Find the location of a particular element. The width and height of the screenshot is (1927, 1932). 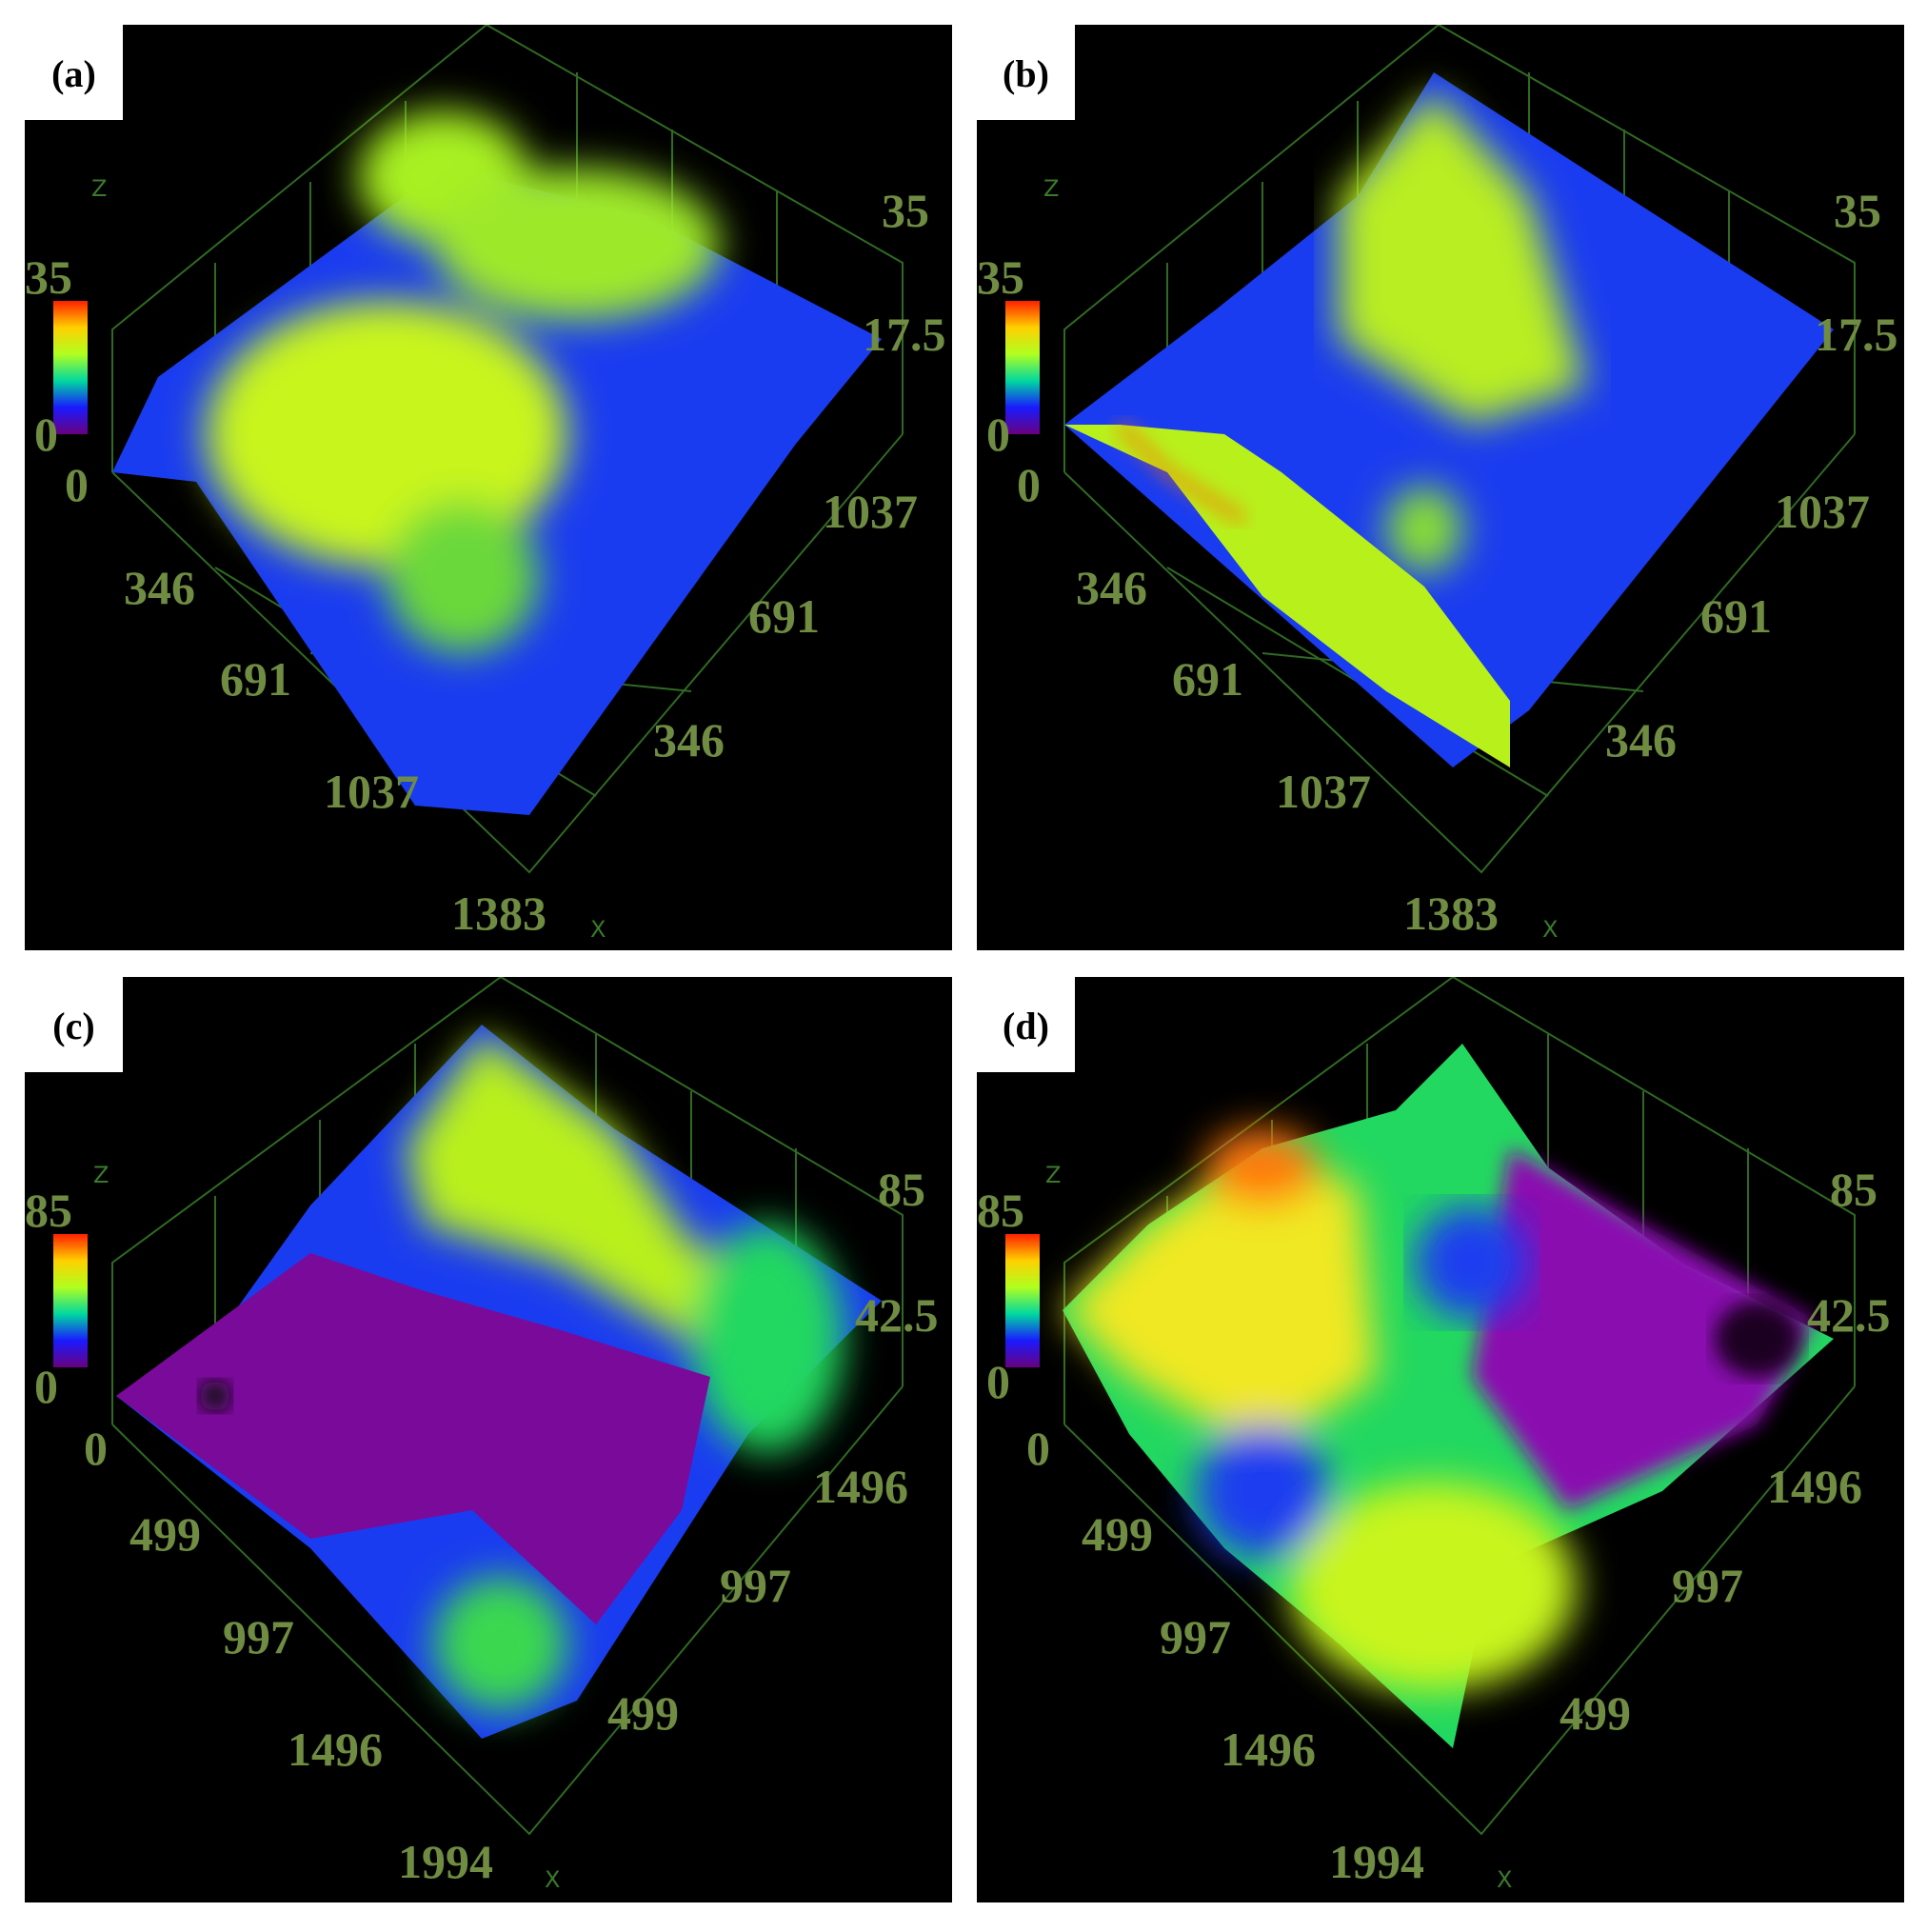

panel-label: (c) is located at coordinates (74, 1024).